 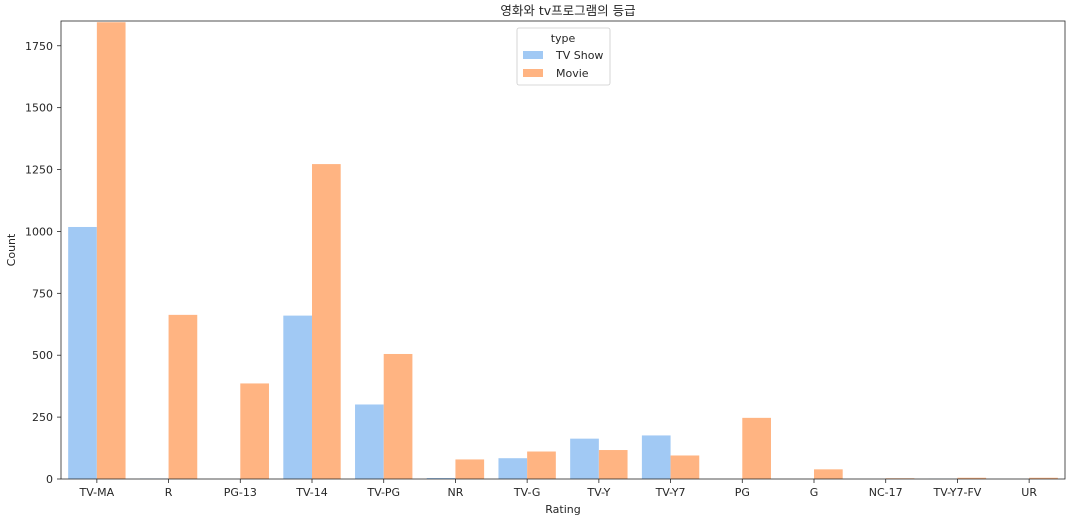 I want to click on x-tick-label-r: R, so click(x=169, y=492).